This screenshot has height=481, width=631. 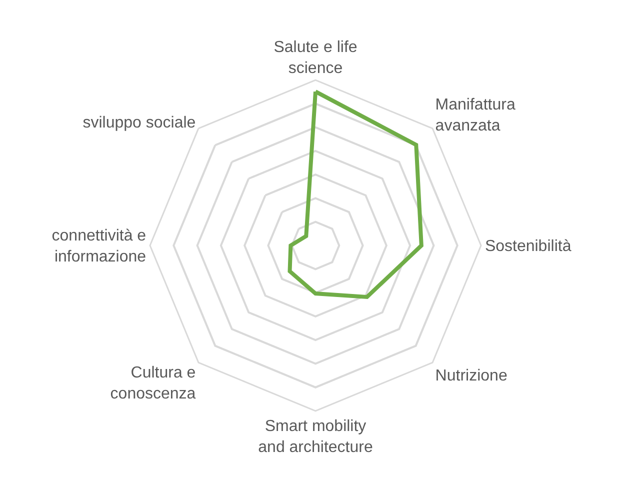 I want to click on spoke-label: Nutrizione, so click(x=471, y=376).